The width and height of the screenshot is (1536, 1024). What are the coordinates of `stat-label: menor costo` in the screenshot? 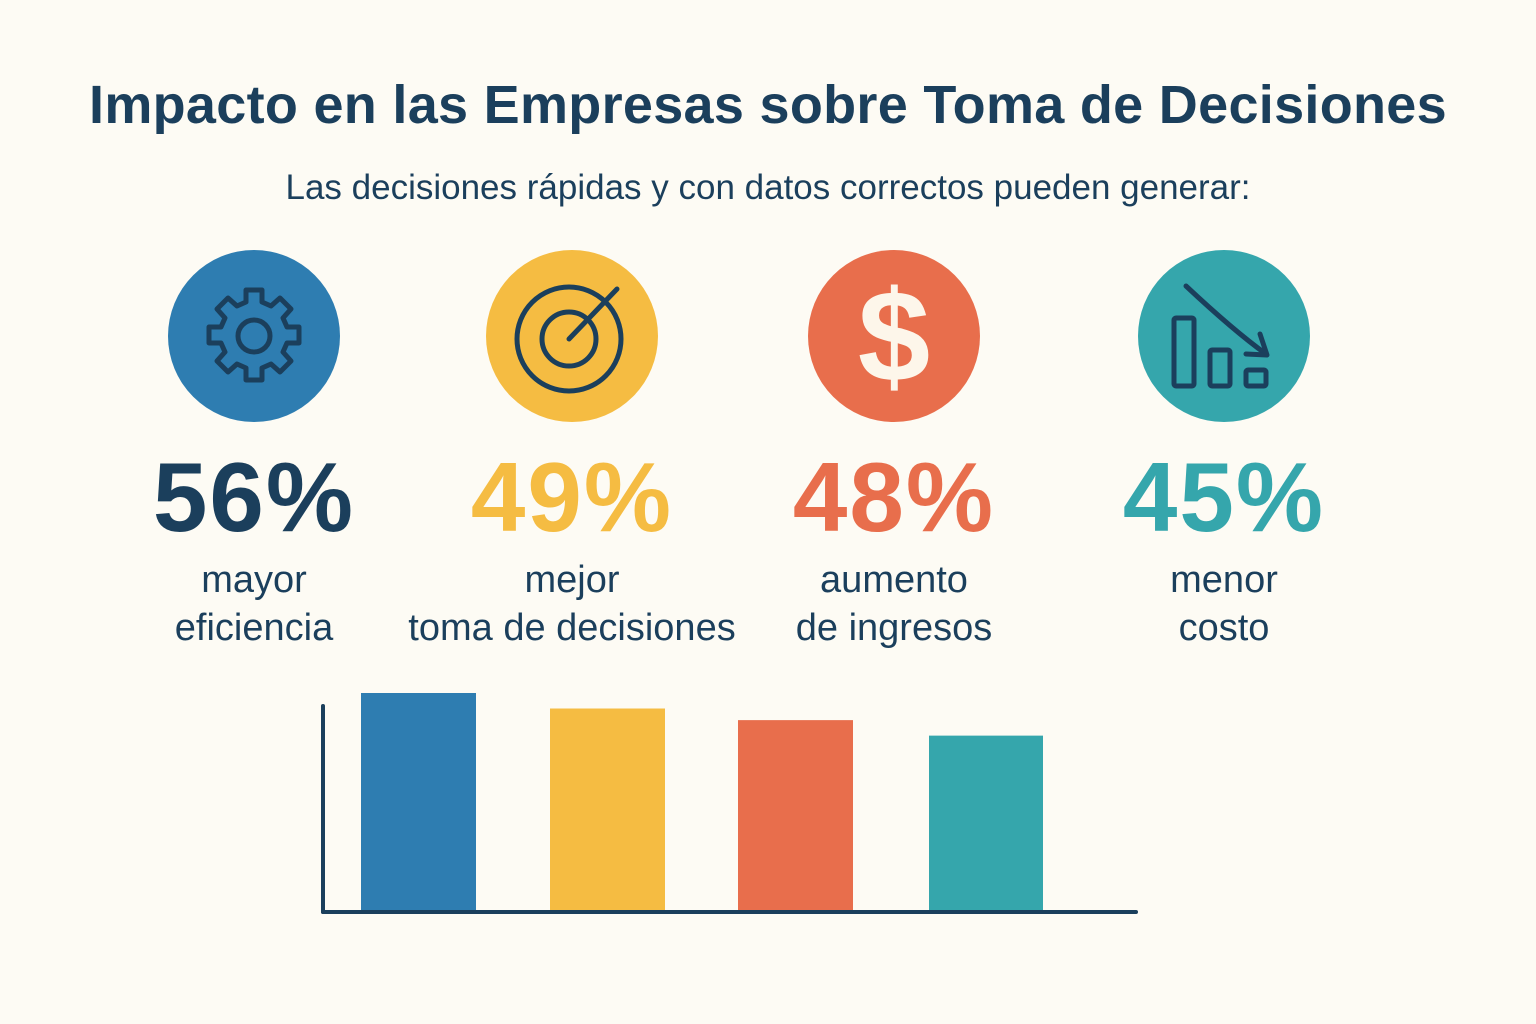 It's located at (1224, 604).